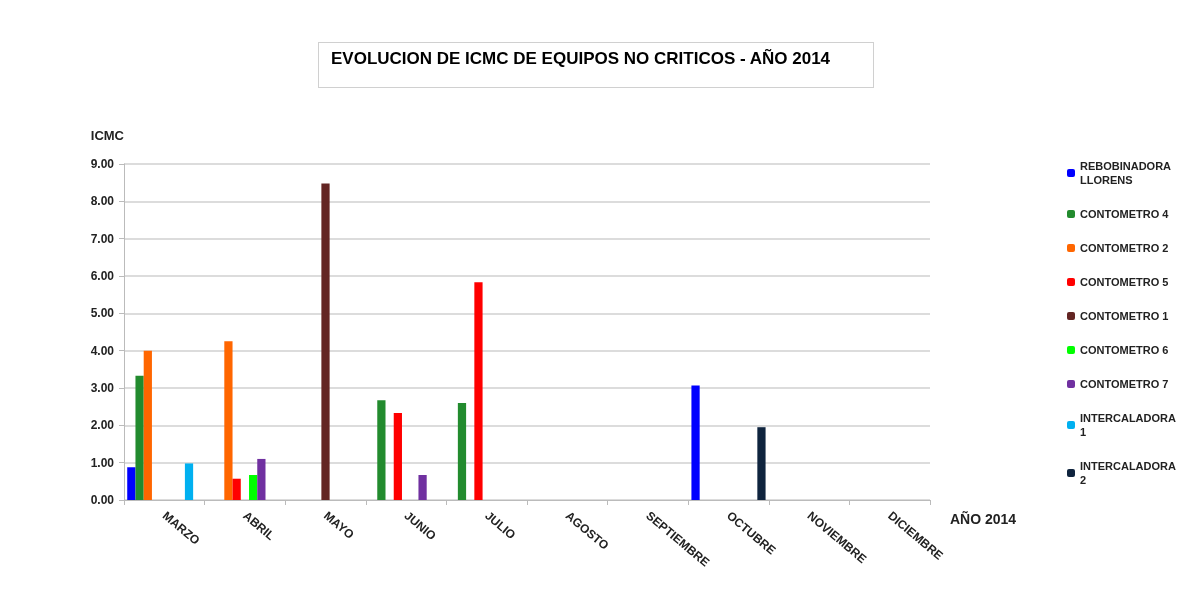 This screenshot has width=1191, height=614. I want to click on legend-label: CONTOMETRO 5, so click(1124, 282).